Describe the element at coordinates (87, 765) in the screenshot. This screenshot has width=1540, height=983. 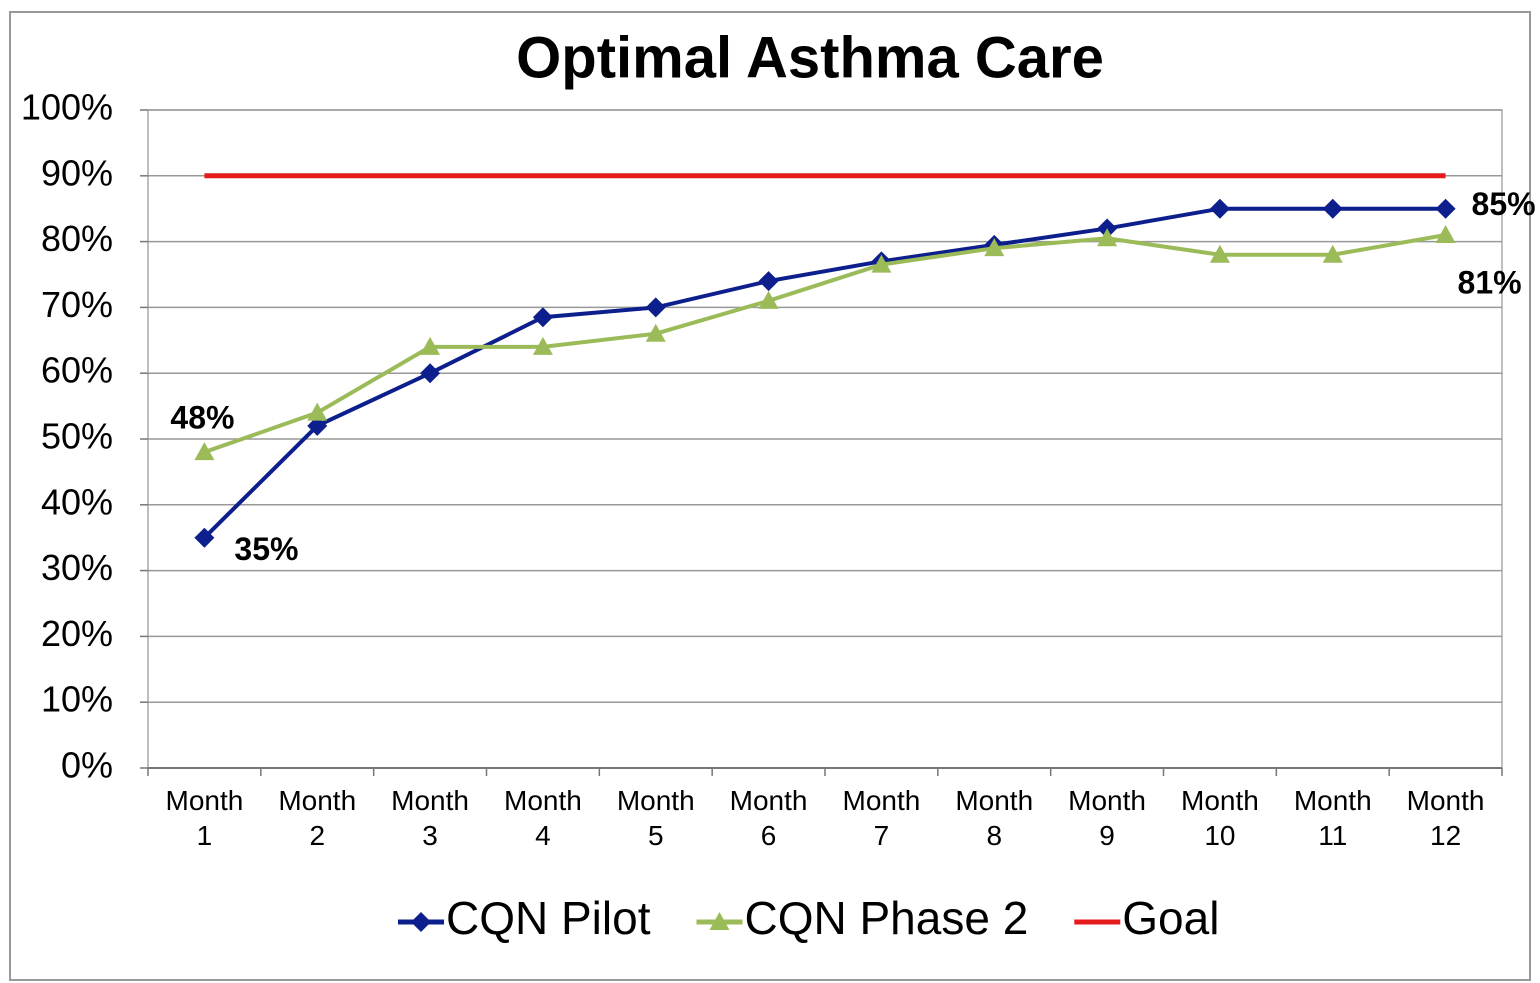
I see `y-tick-label: 0%` at that location.